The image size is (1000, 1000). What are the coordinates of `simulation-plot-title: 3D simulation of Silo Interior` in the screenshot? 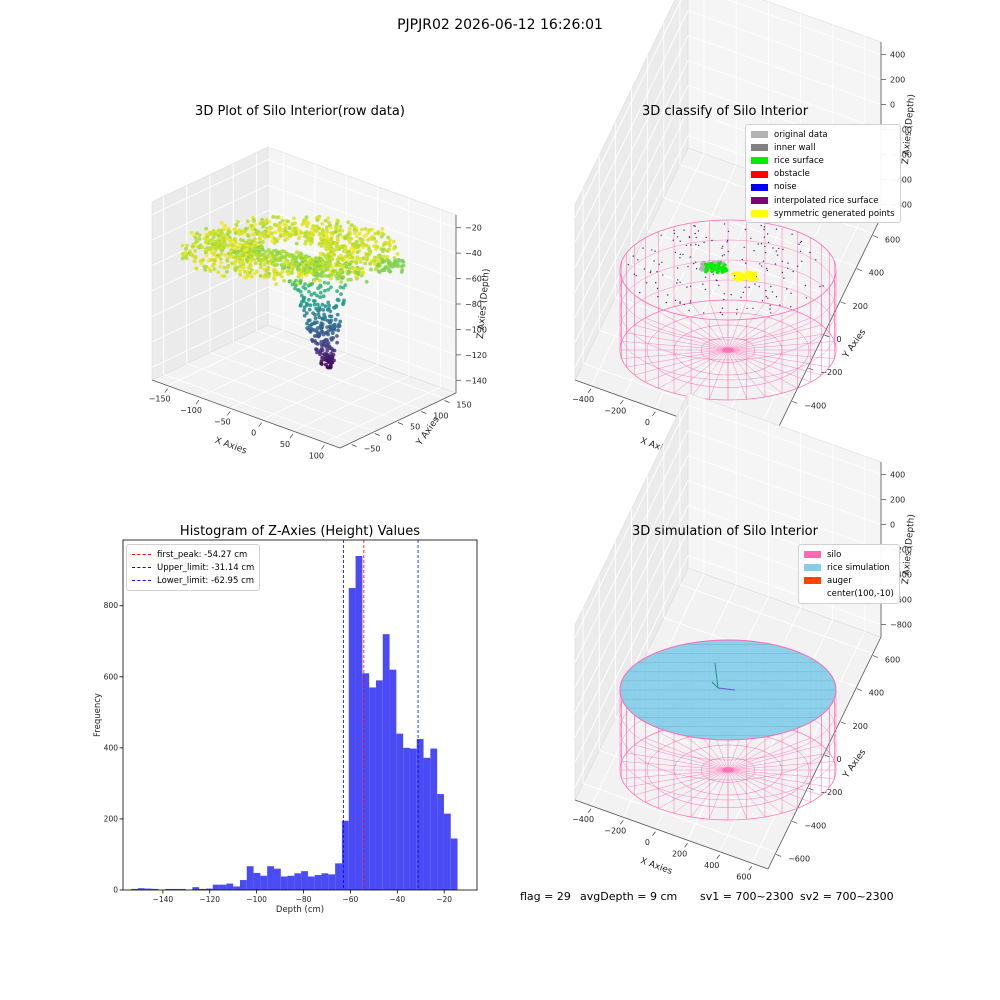 It's located at (725, 531).